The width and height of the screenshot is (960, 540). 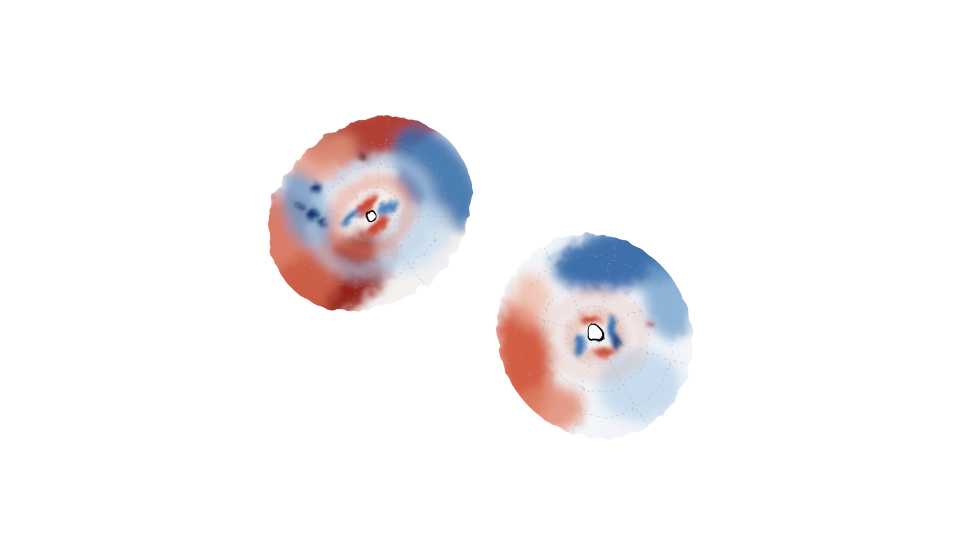 I want to click on disk-left-center-marker, so click(x=370, y=215).